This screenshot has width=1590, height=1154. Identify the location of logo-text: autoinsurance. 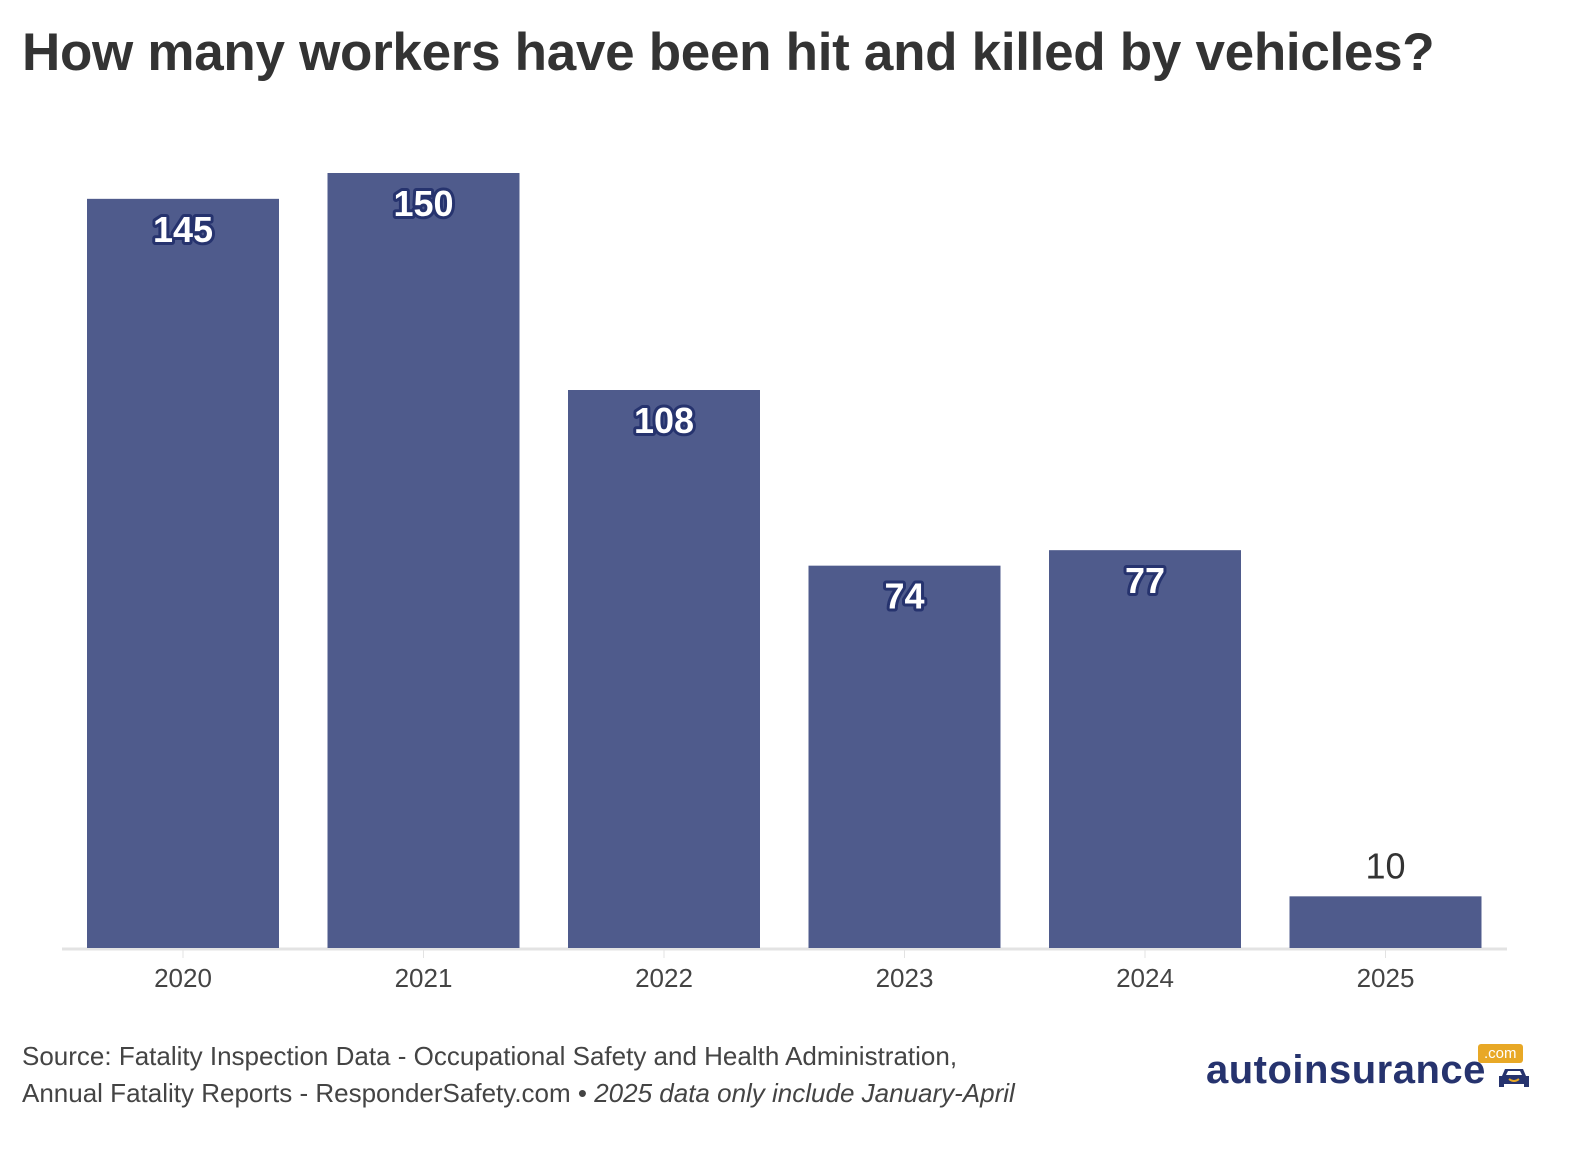
(1346, 1070).